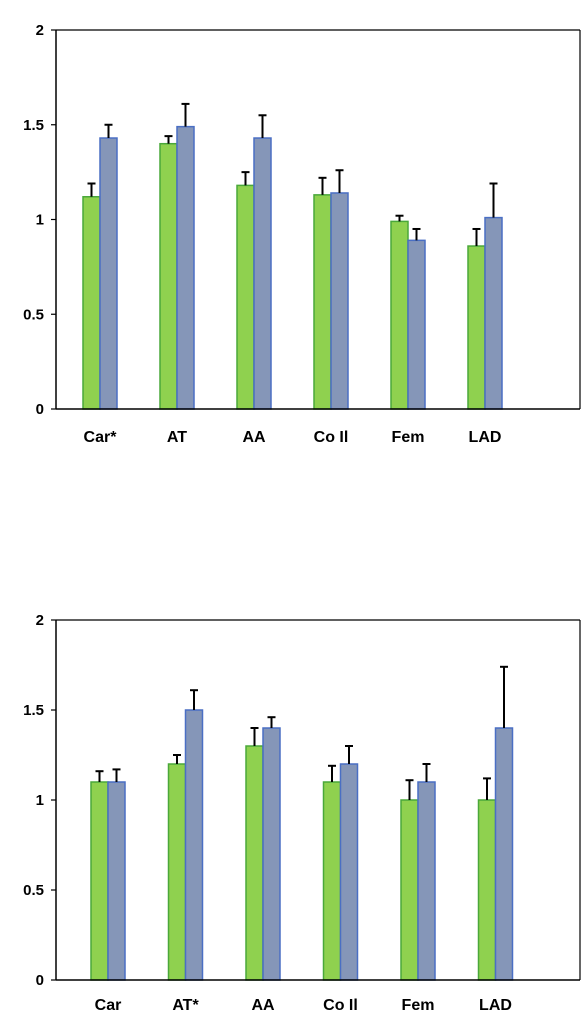 The image size is (581, 1018). What do you see at coordinates (331, 437) in the screenshot?
I see `top-category-label: Co Il` at bounding box center [331, 437].